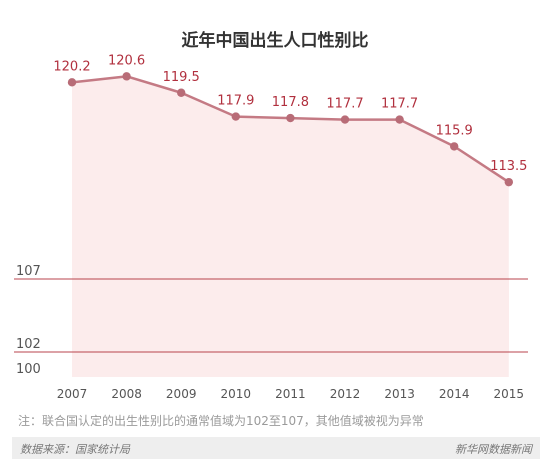  I want to click on data-source: 数据来源：国家统计局, so click(75, 449).